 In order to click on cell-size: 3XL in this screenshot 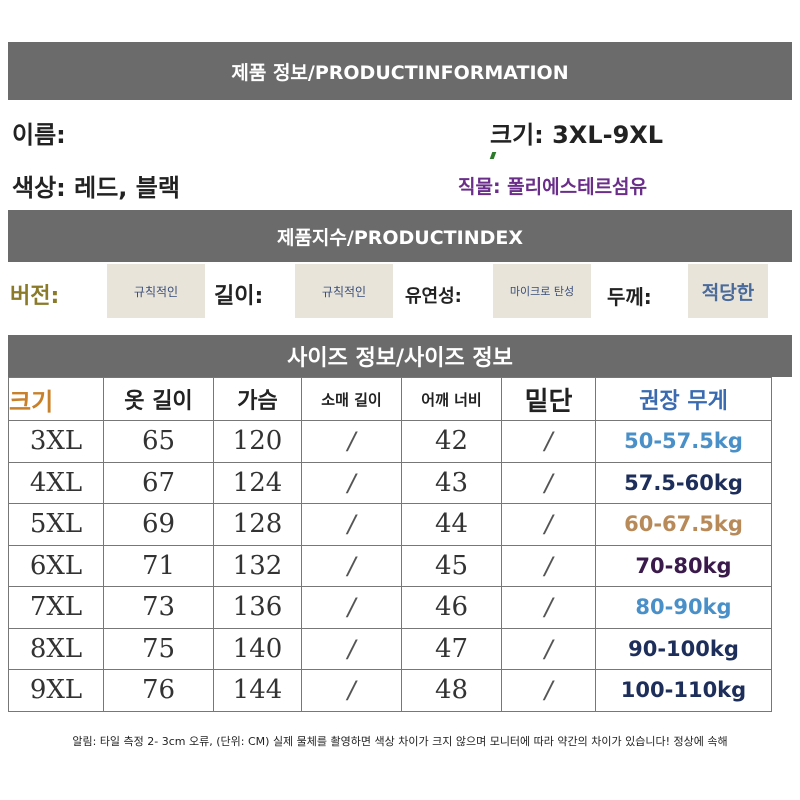, I will do `click(56, 441)`.